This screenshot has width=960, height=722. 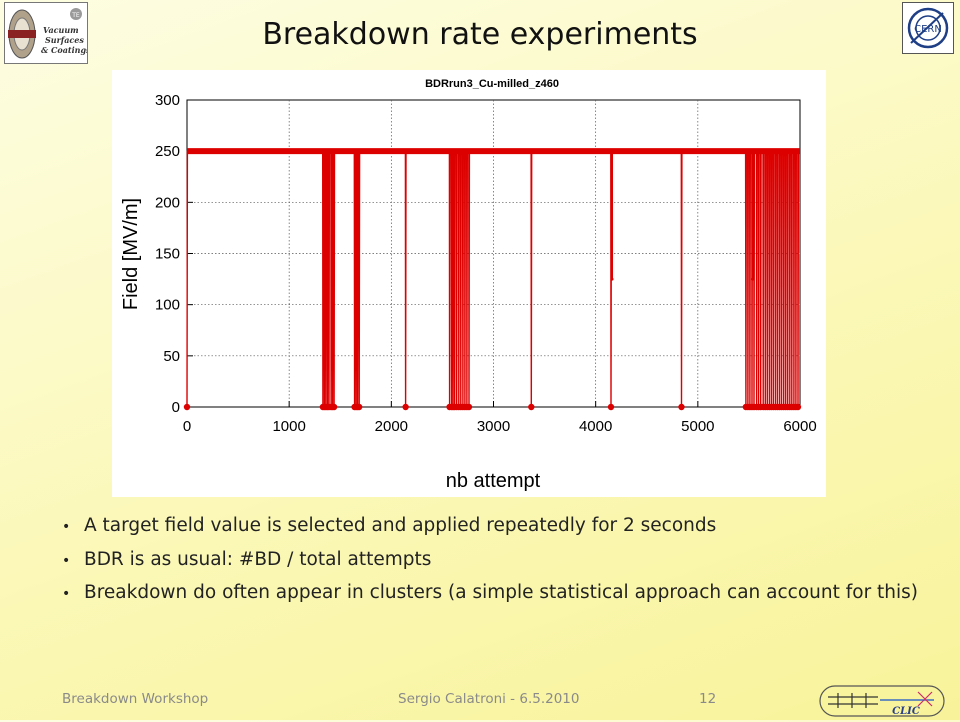 What do you see at coordinates (135, 699) in the screenshot?
I see `footer-workshop: Breakdown Workshop` at bounding box center [135, 699].